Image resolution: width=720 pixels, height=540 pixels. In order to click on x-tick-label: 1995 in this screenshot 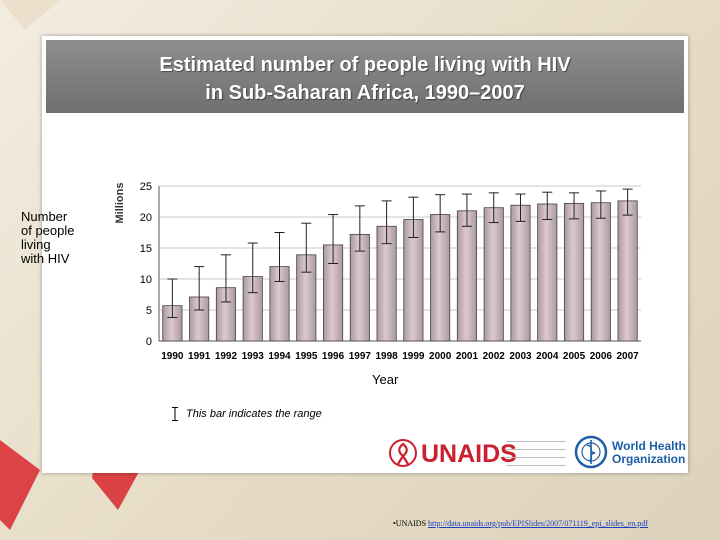, I will do `click(306, 356)`.